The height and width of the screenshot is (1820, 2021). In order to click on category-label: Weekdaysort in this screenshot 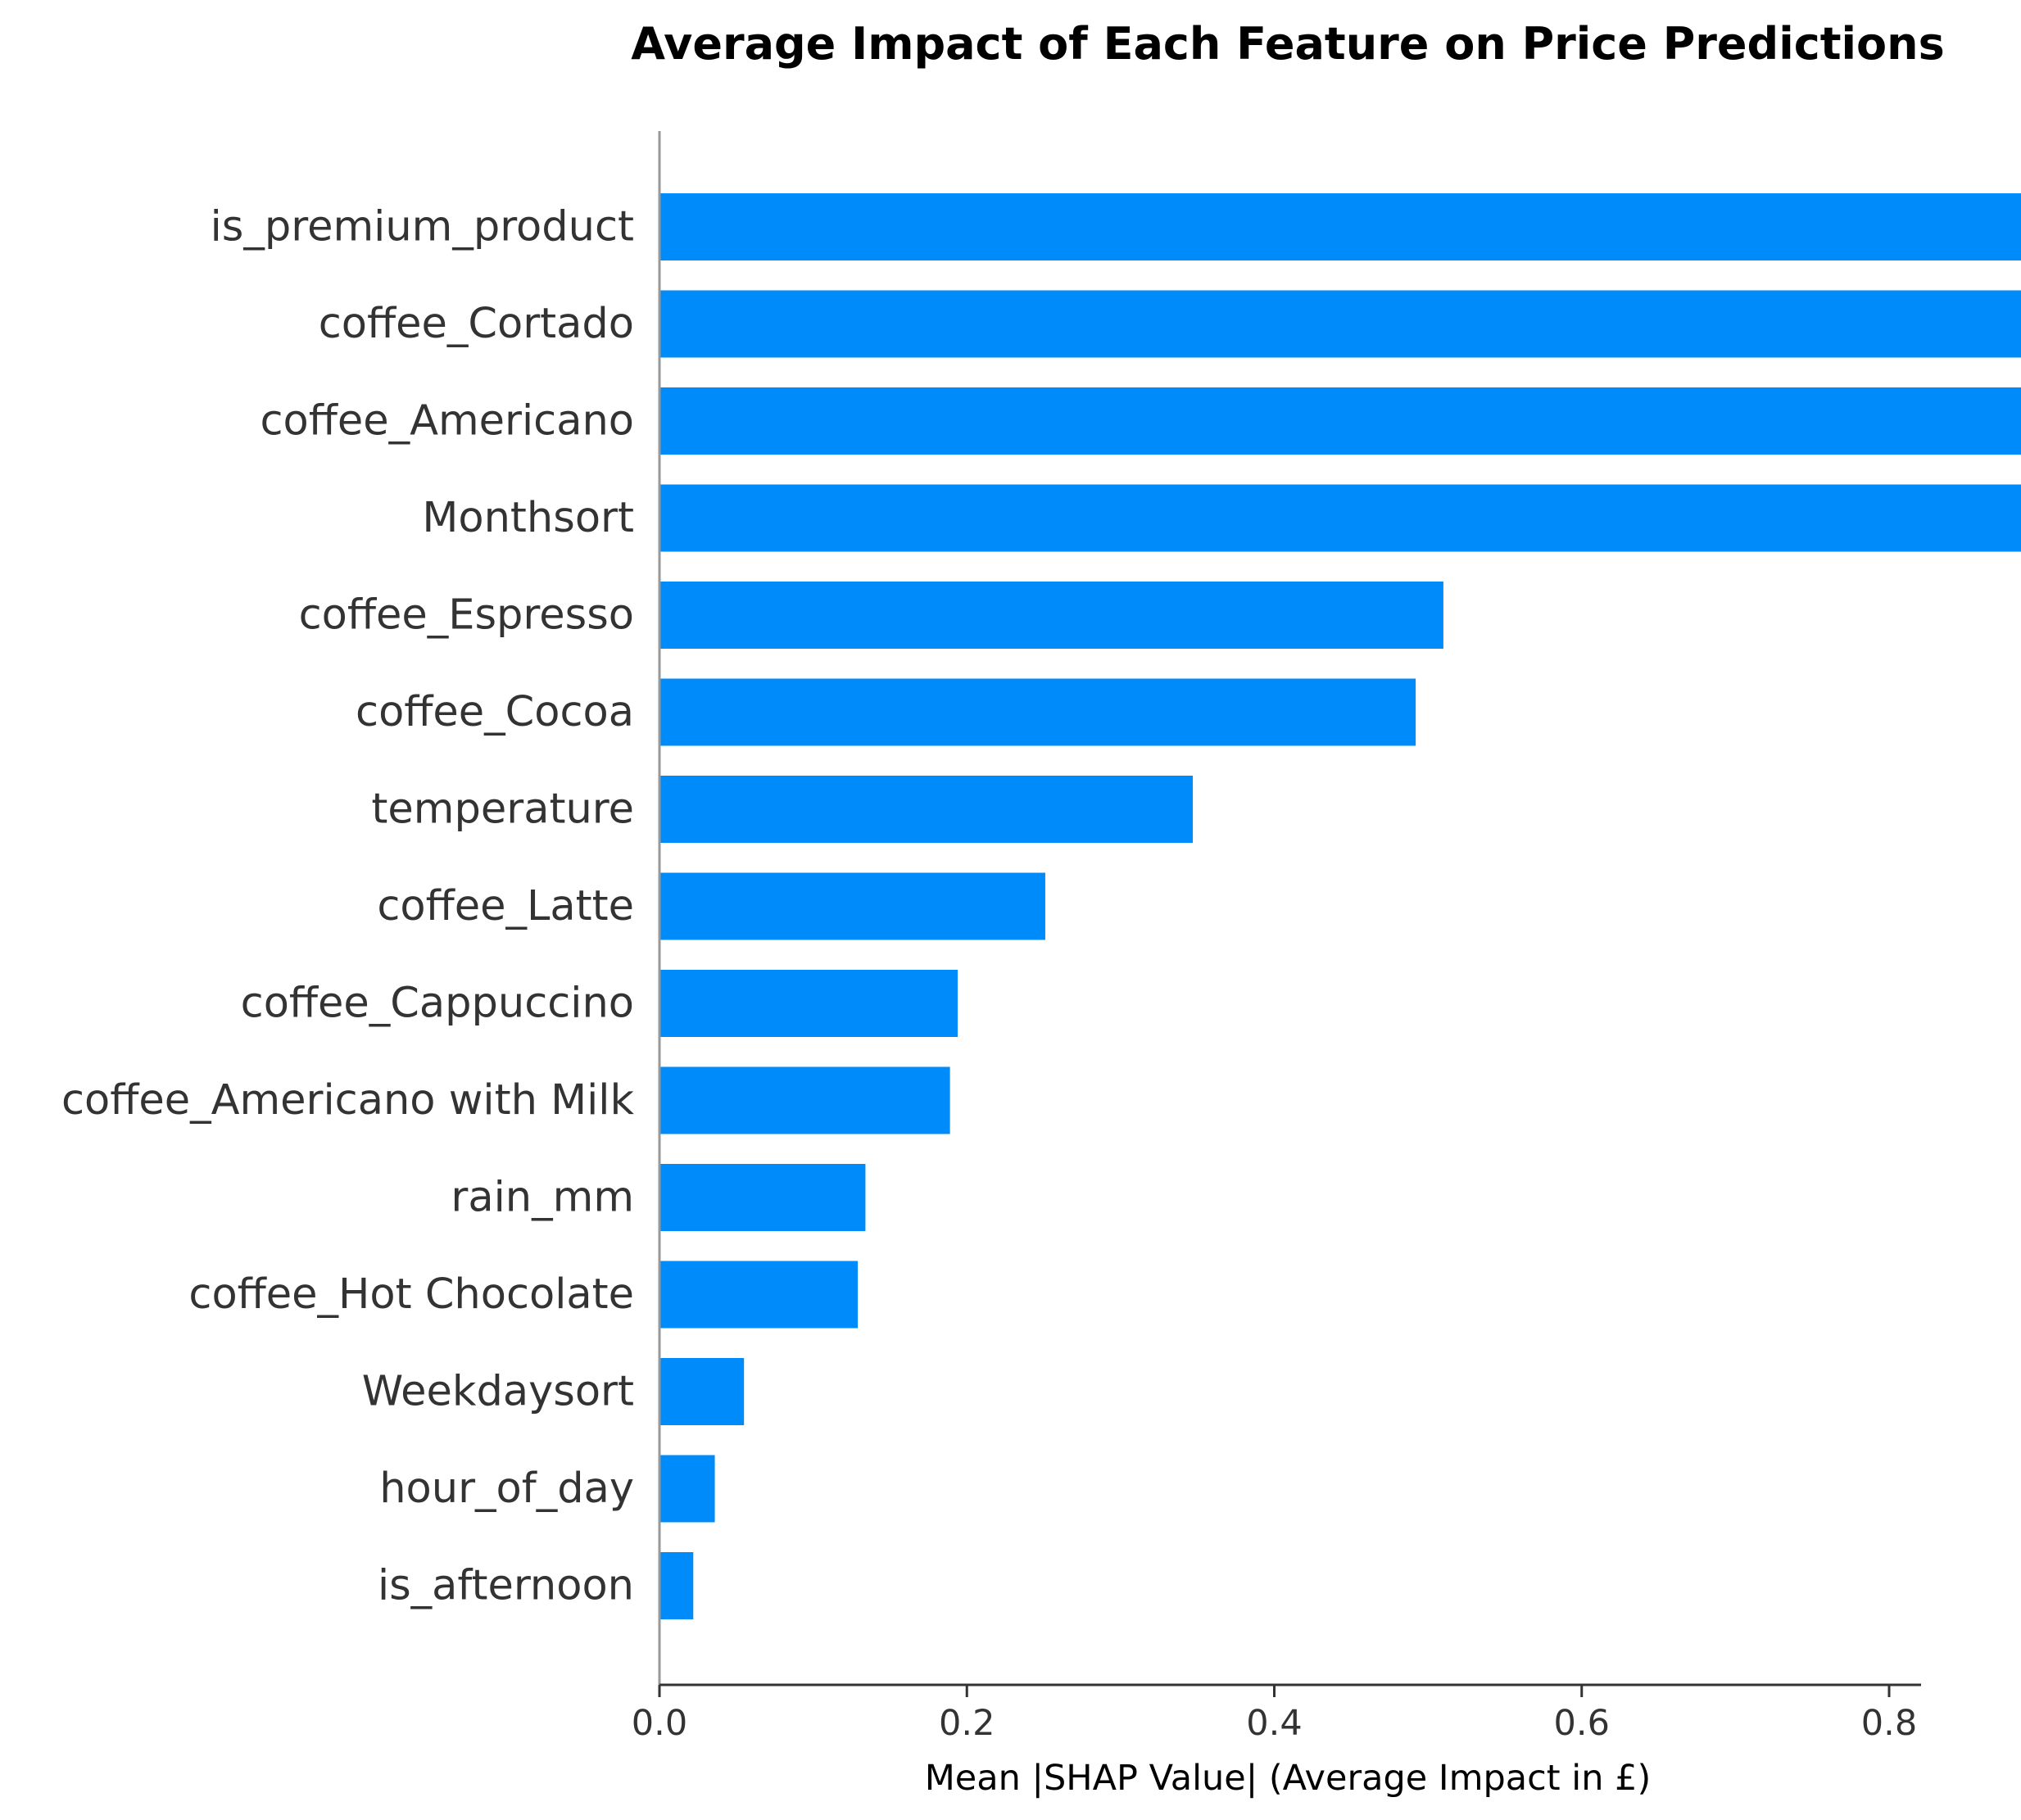, I will do `click(498, 1392)`.